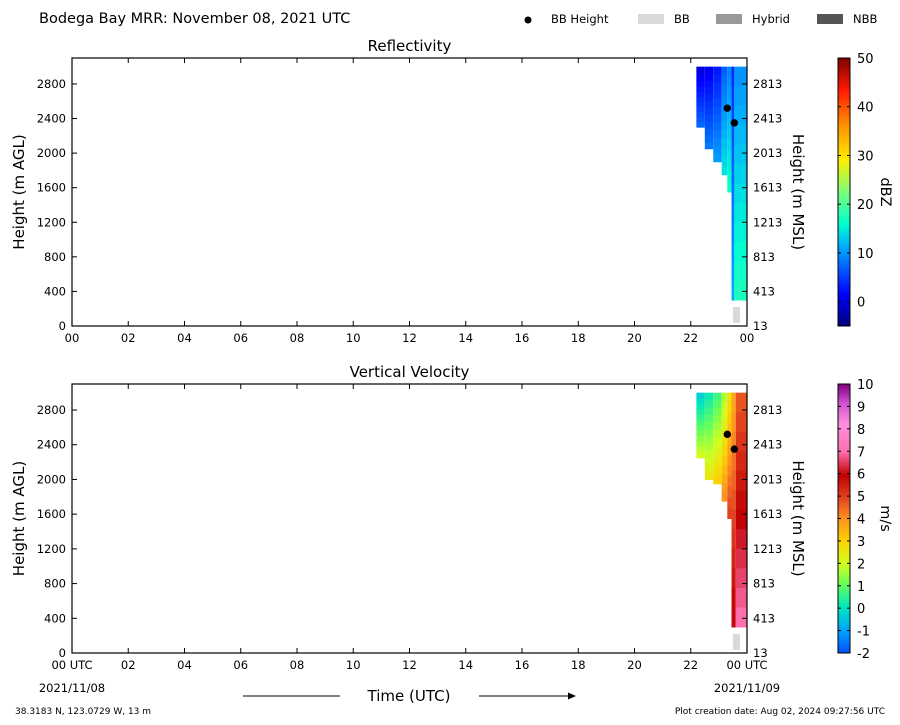  Describe the element at coordinates (409, 696) in the screenshot. I see `time-axis-label: Time (UTC)` at that location.